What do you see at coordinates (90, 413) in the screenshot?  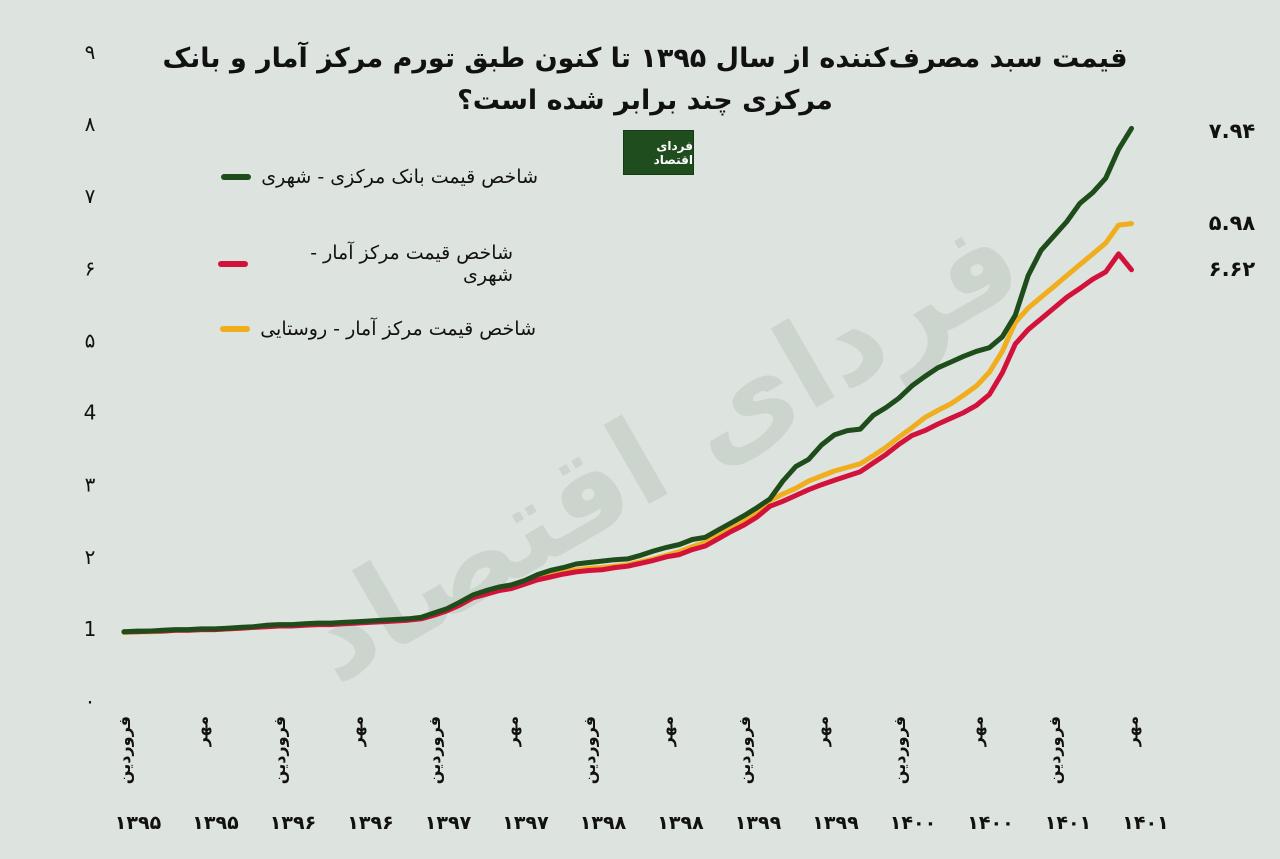 I see `y-tick-label: 4` at bounding box center [90, 413].